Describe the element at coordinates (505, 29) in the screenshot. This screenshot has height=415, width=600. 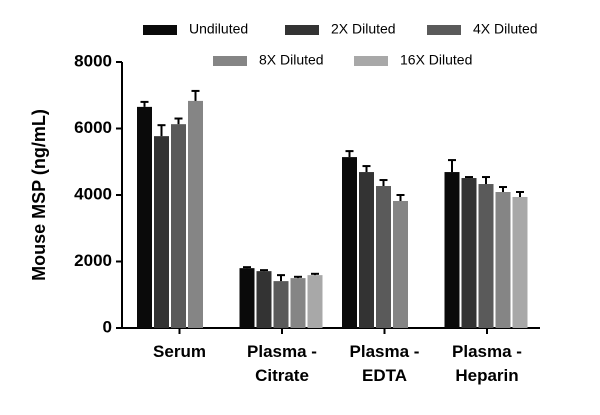
I see `legend-label: 4X Diluted` at that location.